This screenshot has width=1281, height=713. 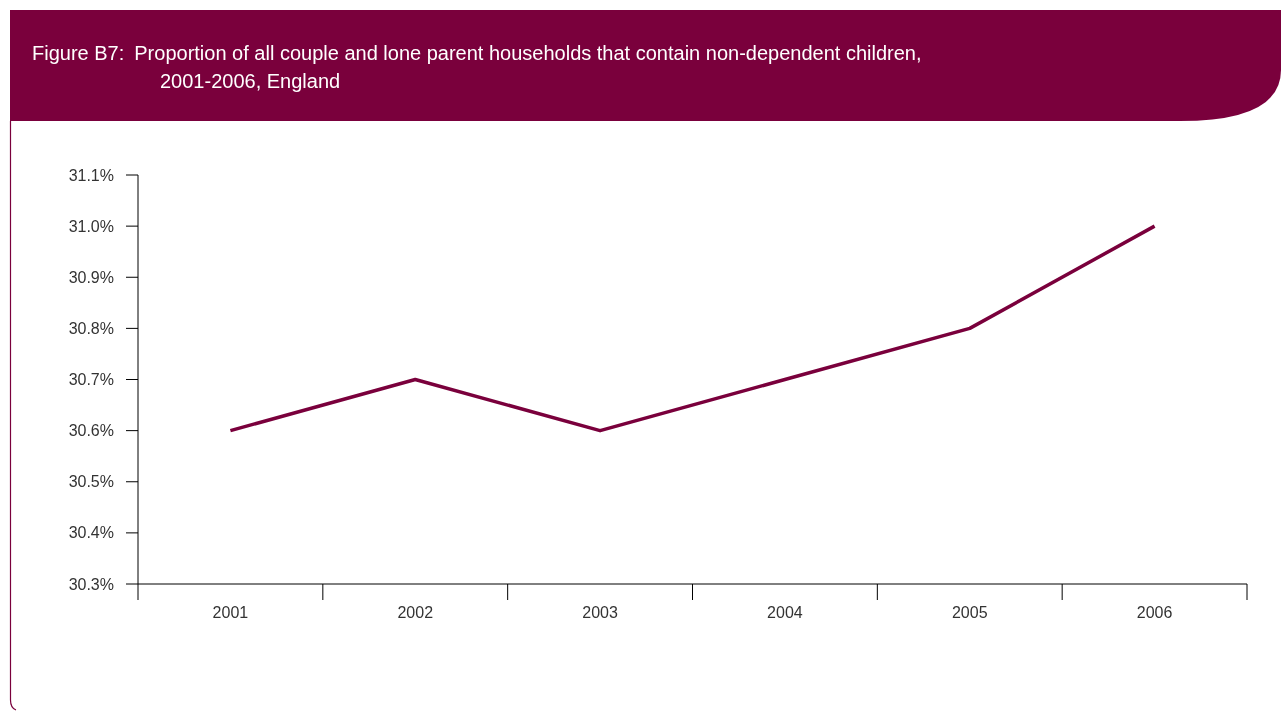 What do you see at coordinates (91, 226) in the screenshot?
I see `y-tick-label: 31.0%` at bounding box center [91, 226].